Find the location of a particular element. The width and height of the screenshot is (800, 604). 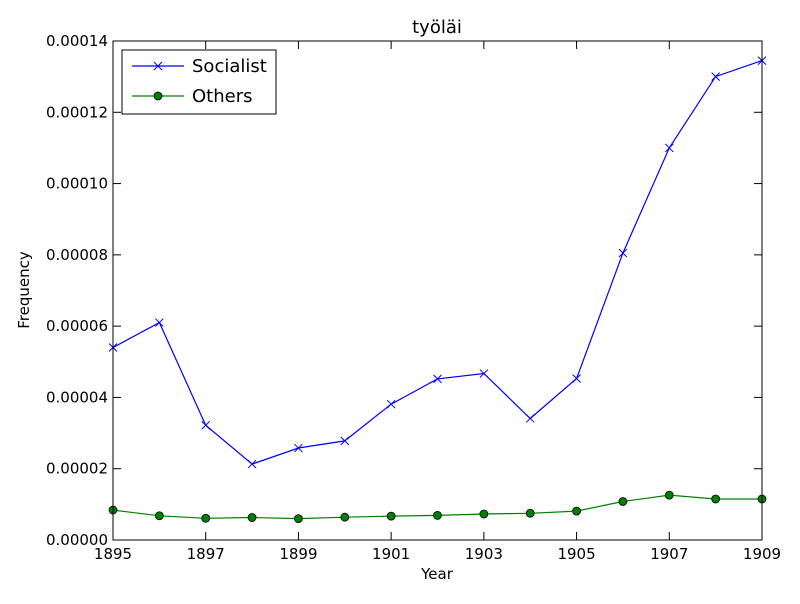

x-tick-label: 1895 is located at coordinates (113, 554).